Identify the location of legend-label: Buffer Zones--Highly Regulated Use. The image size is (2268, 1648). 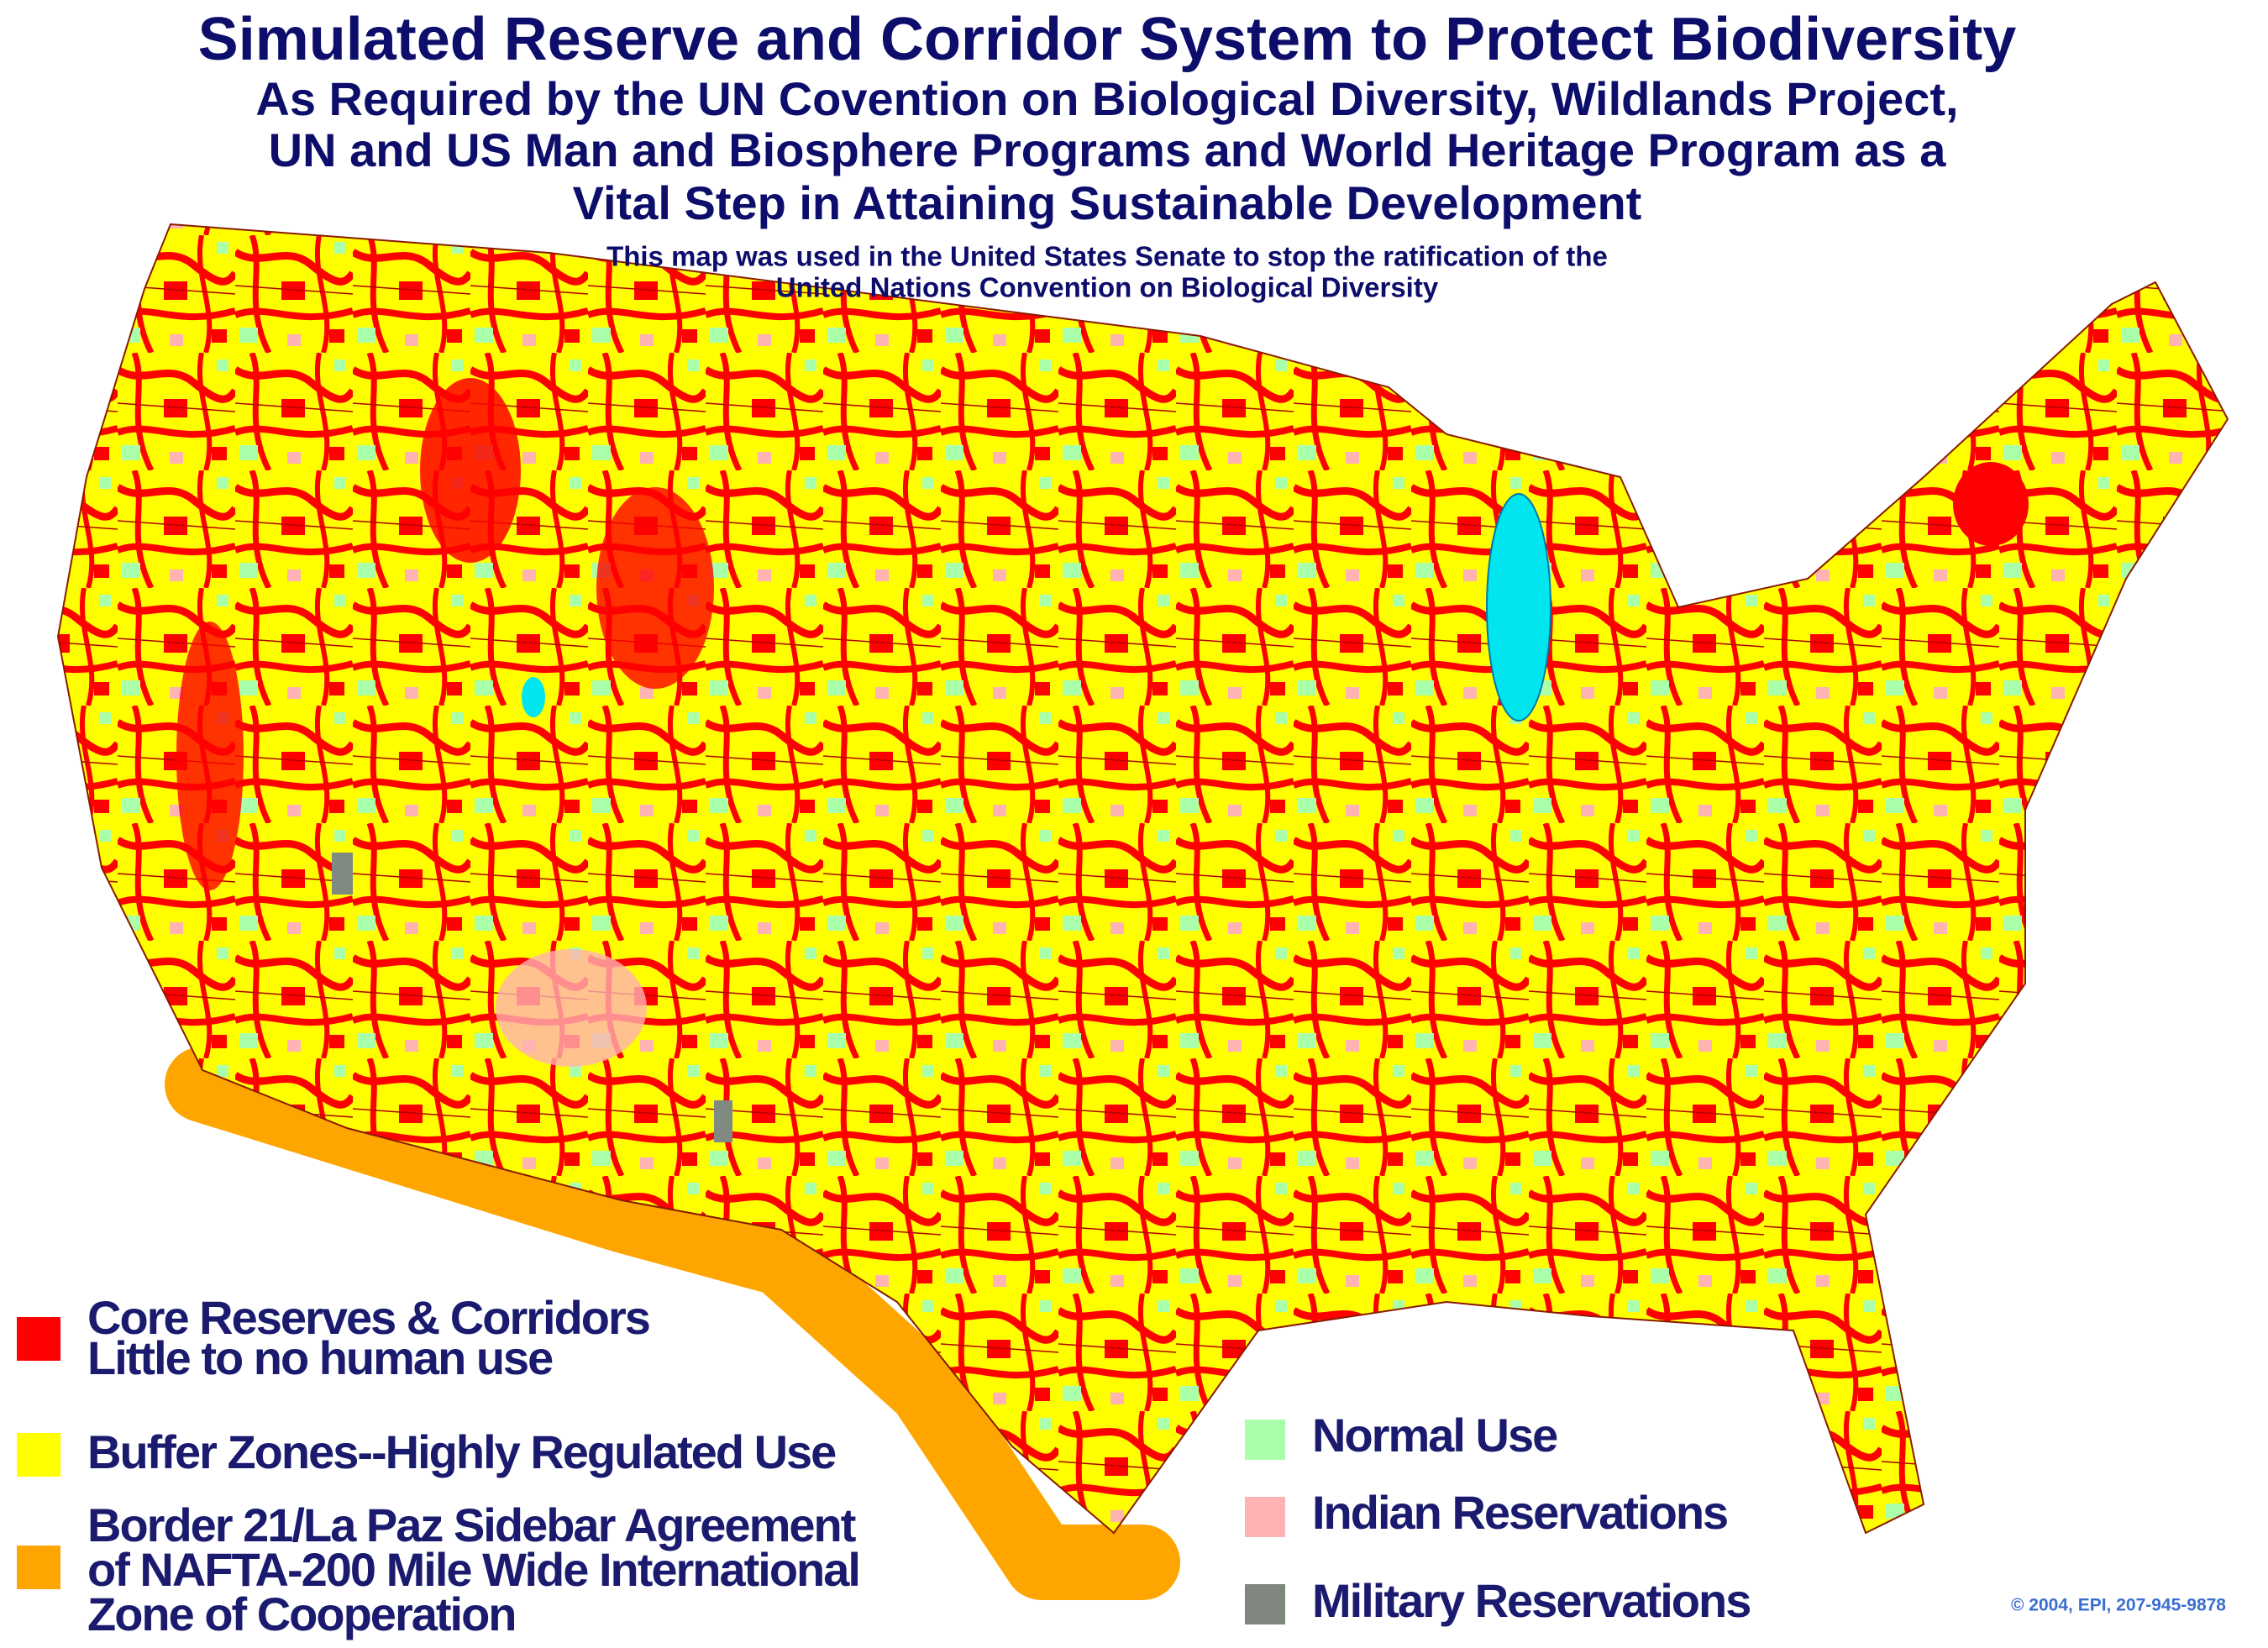
(461, 1451).